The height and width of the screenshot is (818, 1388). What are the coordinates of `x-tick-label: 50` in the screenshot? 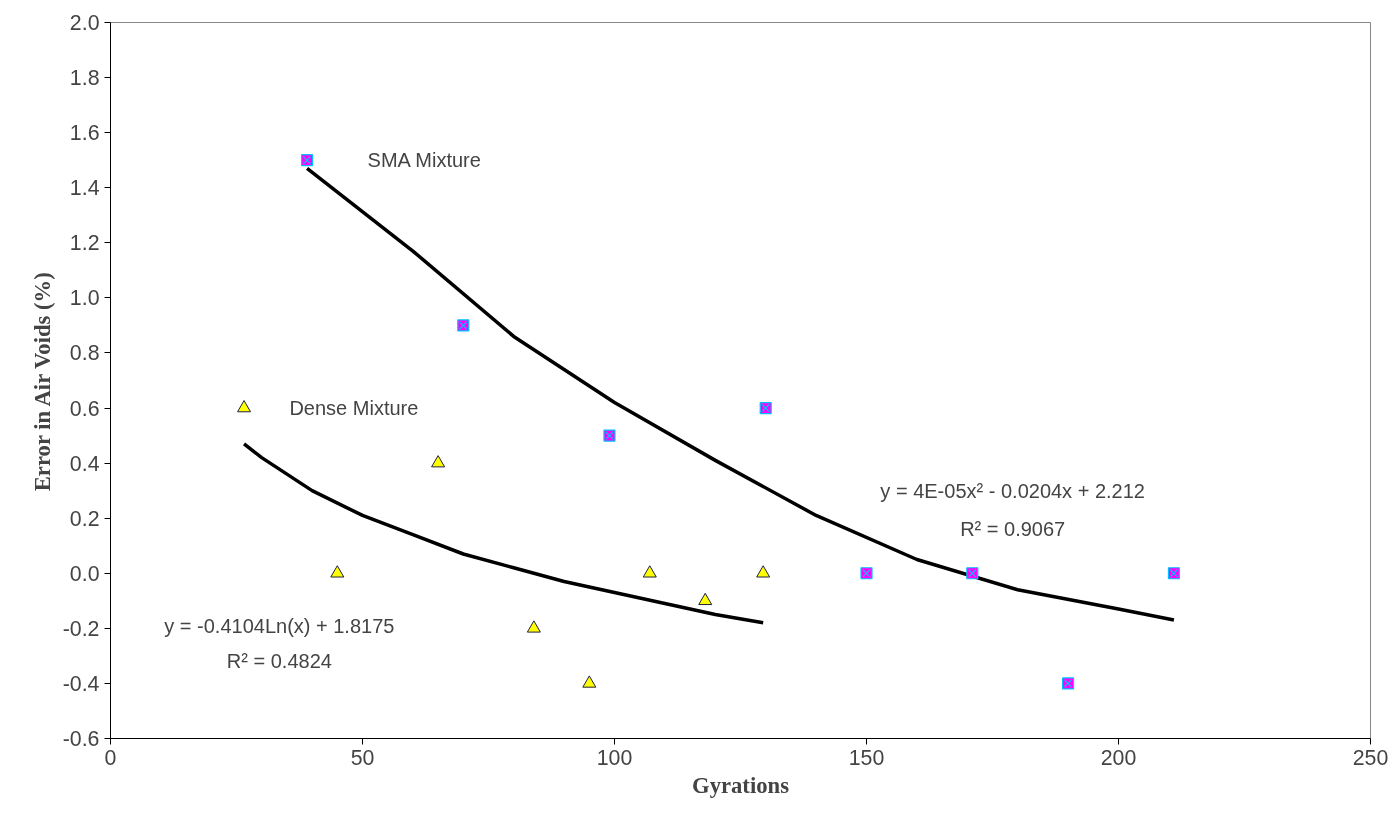 It's located at (362, 757).